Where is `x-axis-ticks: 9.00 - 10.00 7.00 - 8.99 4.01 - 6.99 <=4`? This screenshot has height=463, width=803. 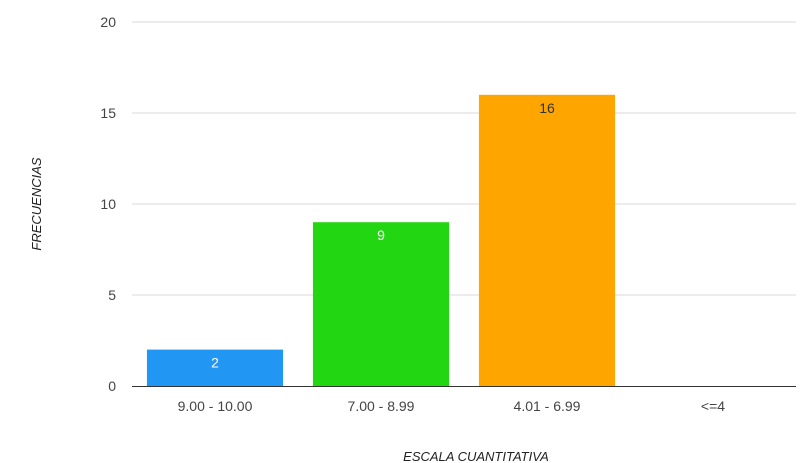
x-axis-ticks: 9.00 - 10.00 7.00 - 8.99 4.01 - 6.99 <=4 is located at coordinates (452, 406).